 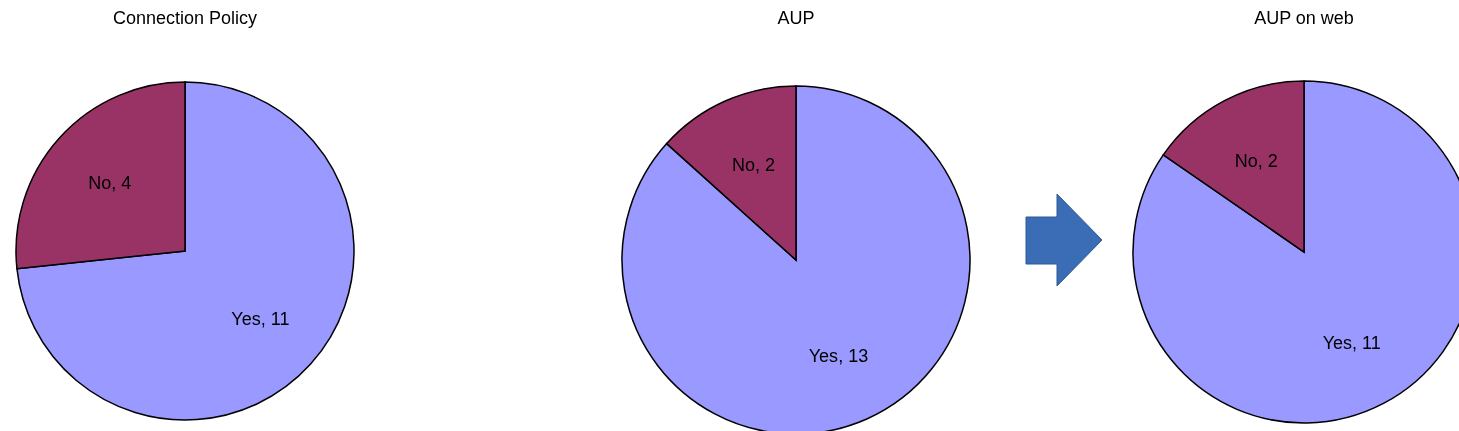 I want to click on data-label: , 13, so click(x=853, y=355).